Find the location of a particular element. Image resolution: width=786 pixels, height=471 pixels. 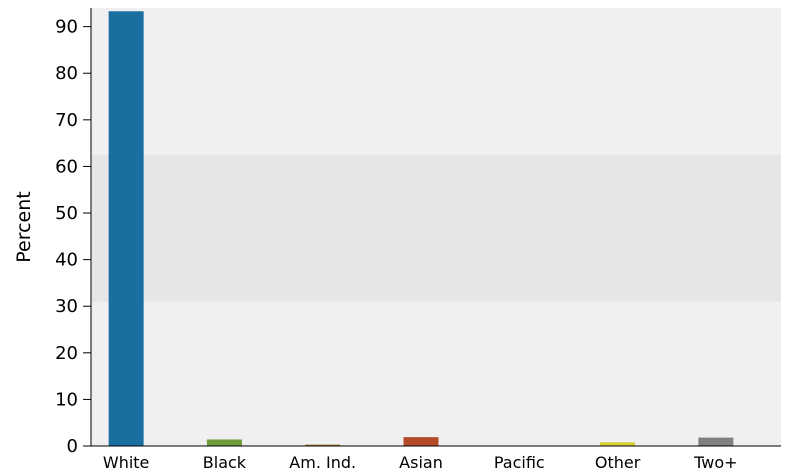

y-axis-title: Percent is located at coordinates (24, 227).